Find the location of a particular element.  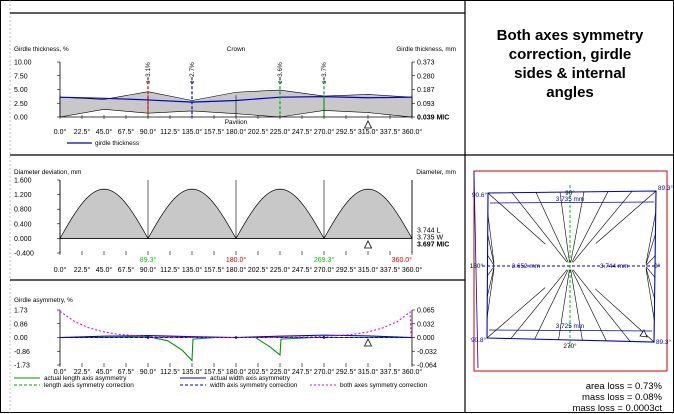

title-line: sides & internal is located at coordinates (570, 73).